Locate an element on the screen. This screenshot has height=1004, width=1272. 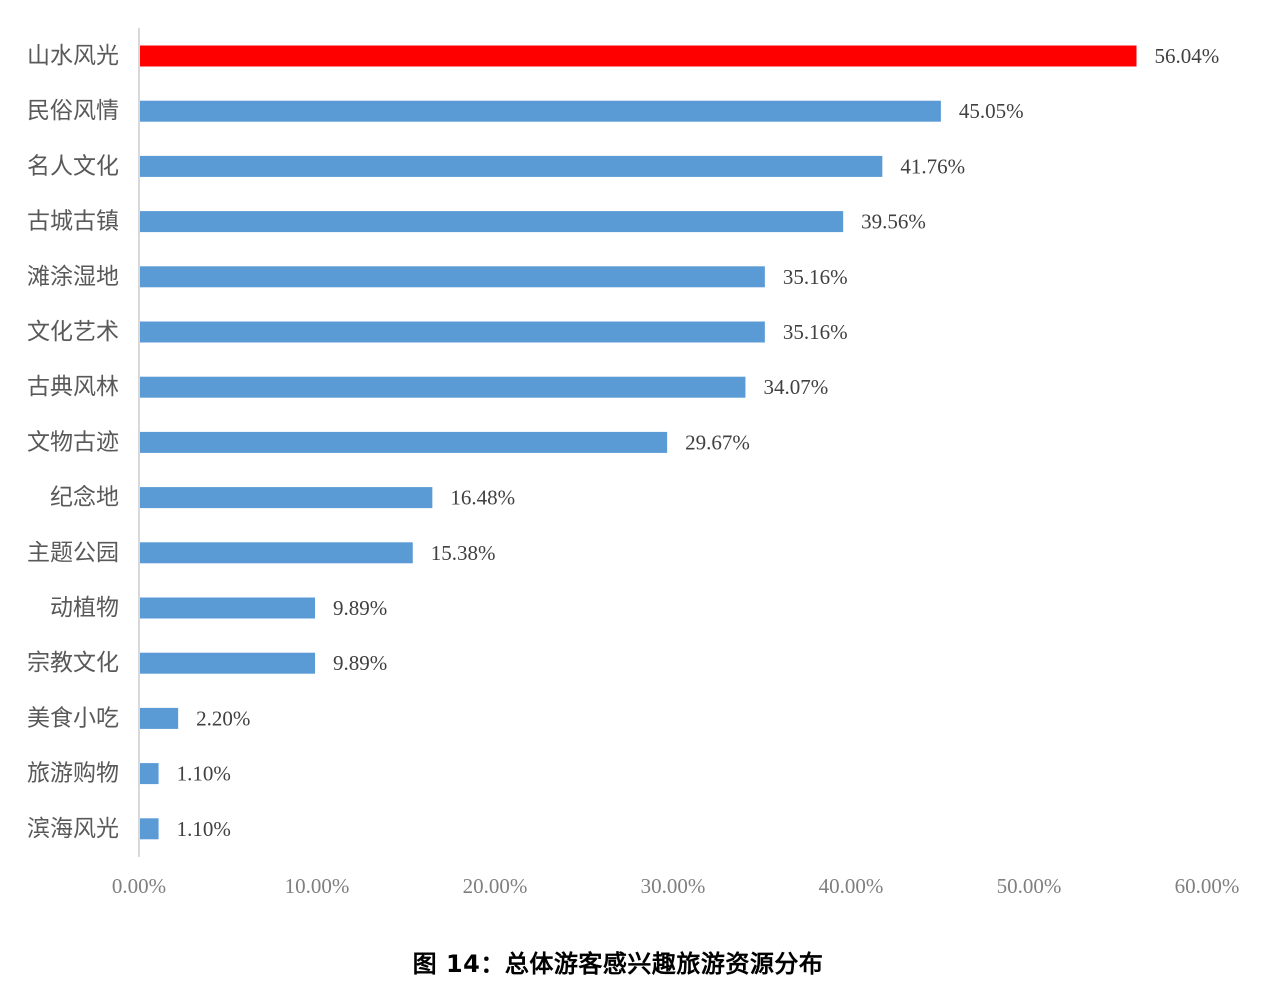
category-label: 旅游购物 is located at coordinates (73, 774).